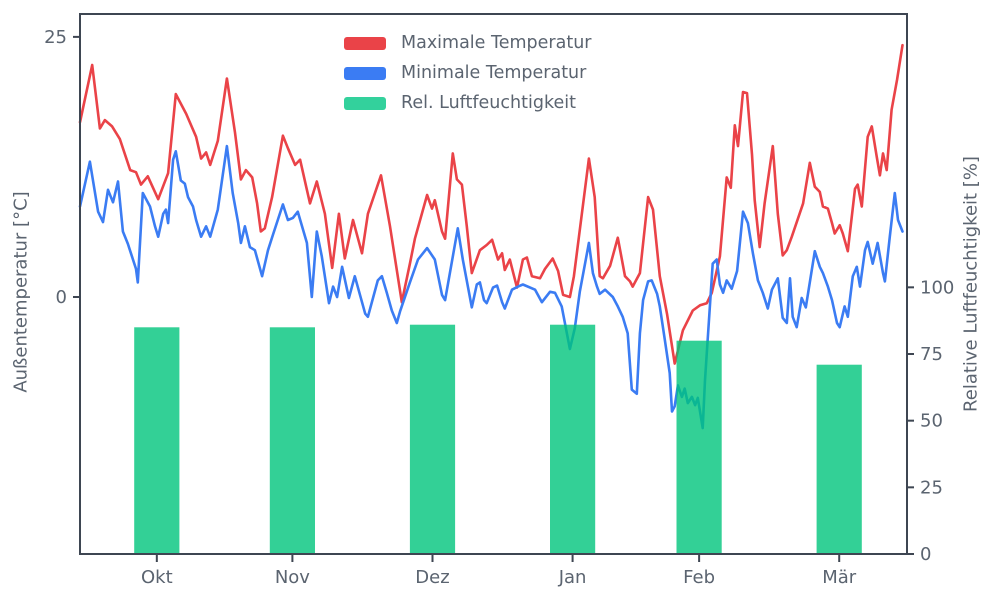 The image size is (1000, 600). Describe the element at coordinates (699, 447) in the screenshot. I see `humidity-bar-feb` at that location.